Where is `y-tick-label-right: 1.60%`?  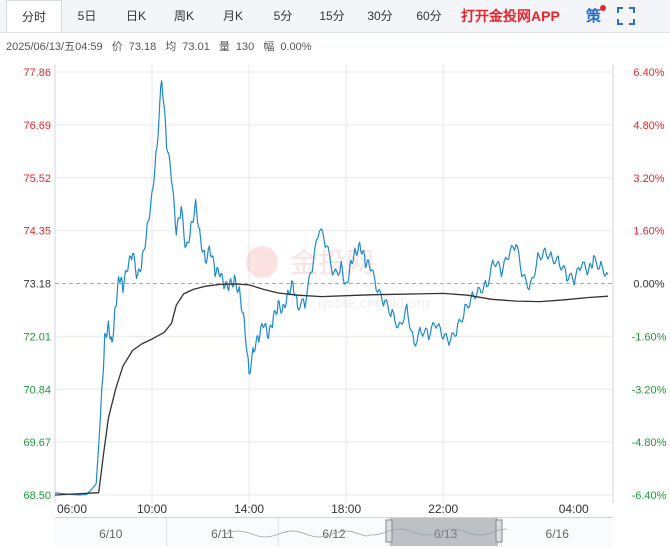
y-tick-label-right: 1.60% is located at coordinates (648, 232).